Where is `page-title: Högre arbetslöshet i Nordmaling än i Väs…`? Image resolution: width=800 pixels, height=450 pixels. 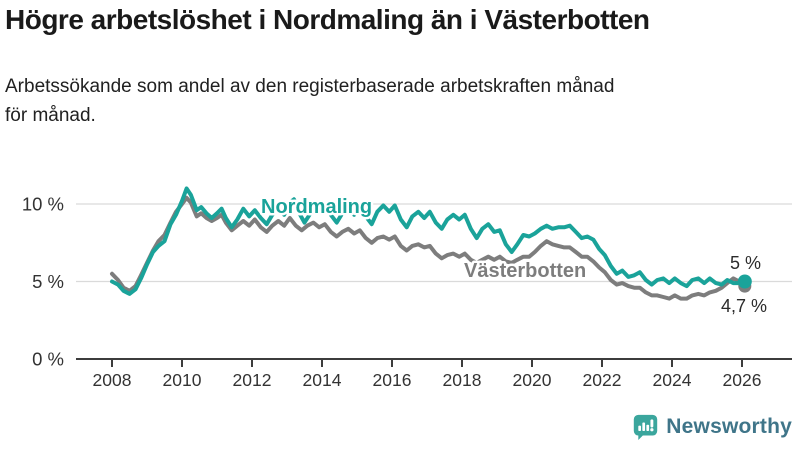
page-title: Högre arbetslöshet i Nordmaling än i Väs… is located at coordinates (327, 19).